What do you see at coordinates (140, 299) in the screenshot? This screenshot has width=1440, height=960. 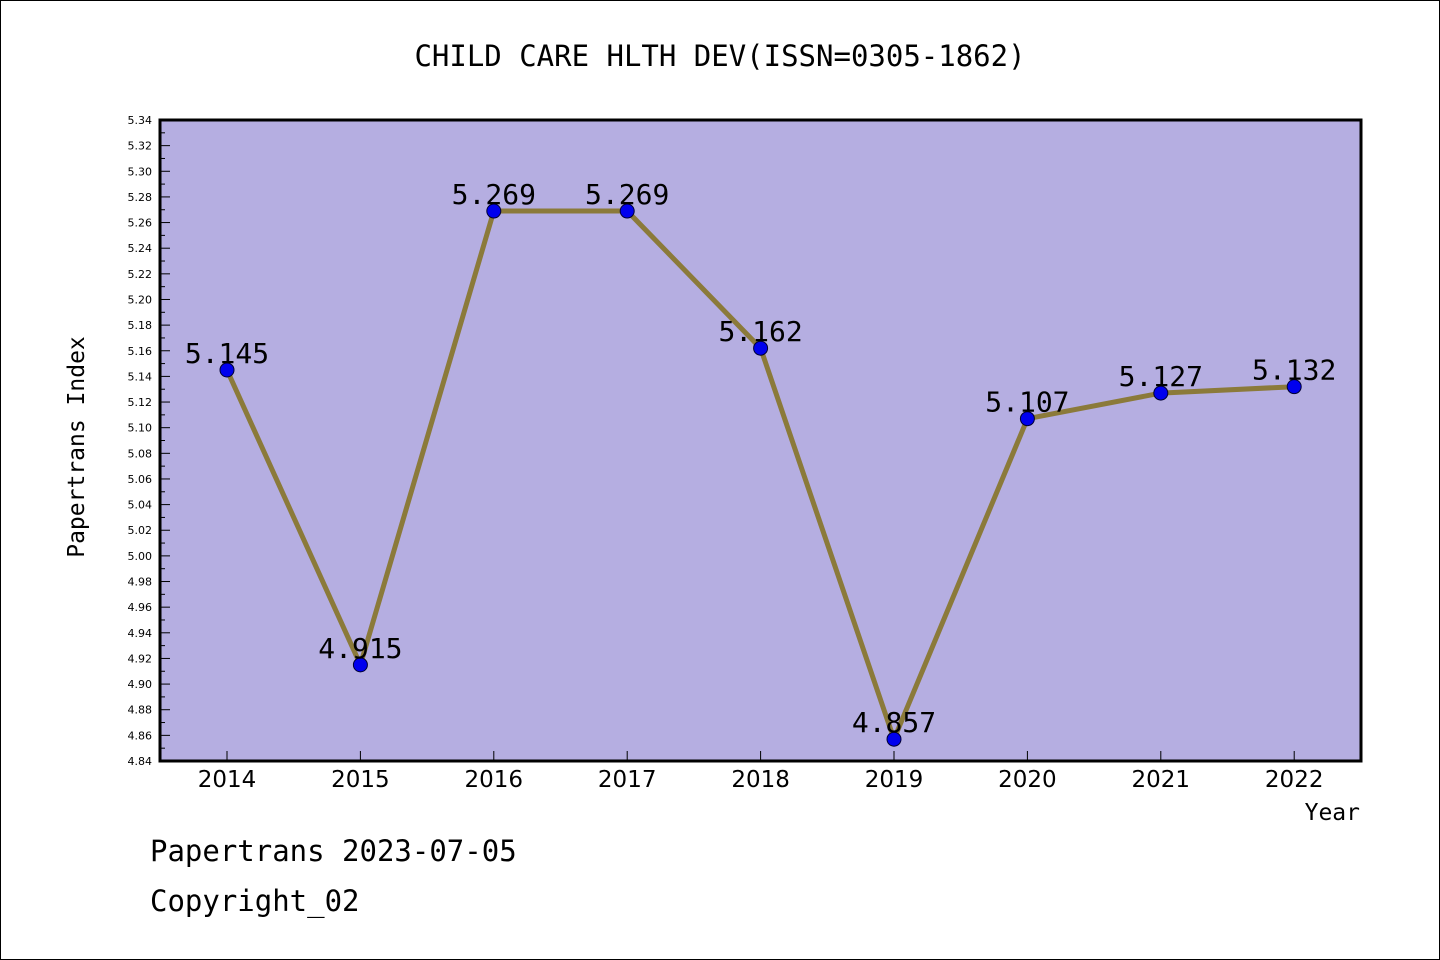 I see `y-tick-label: 5.20` at bounding box center [140, 299].